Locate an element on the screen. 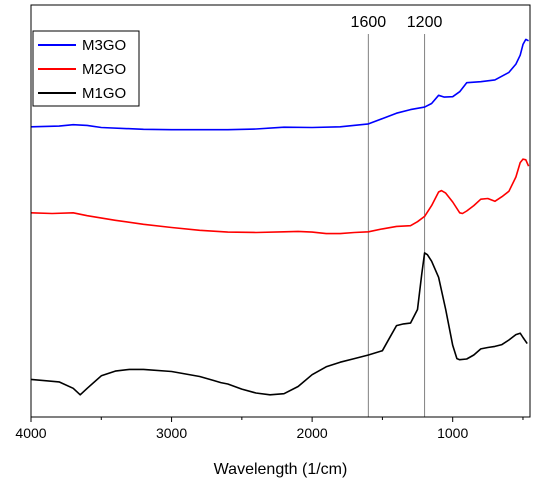  legend: M3GO M2GO M1GO is located at coordinates (86, 68).